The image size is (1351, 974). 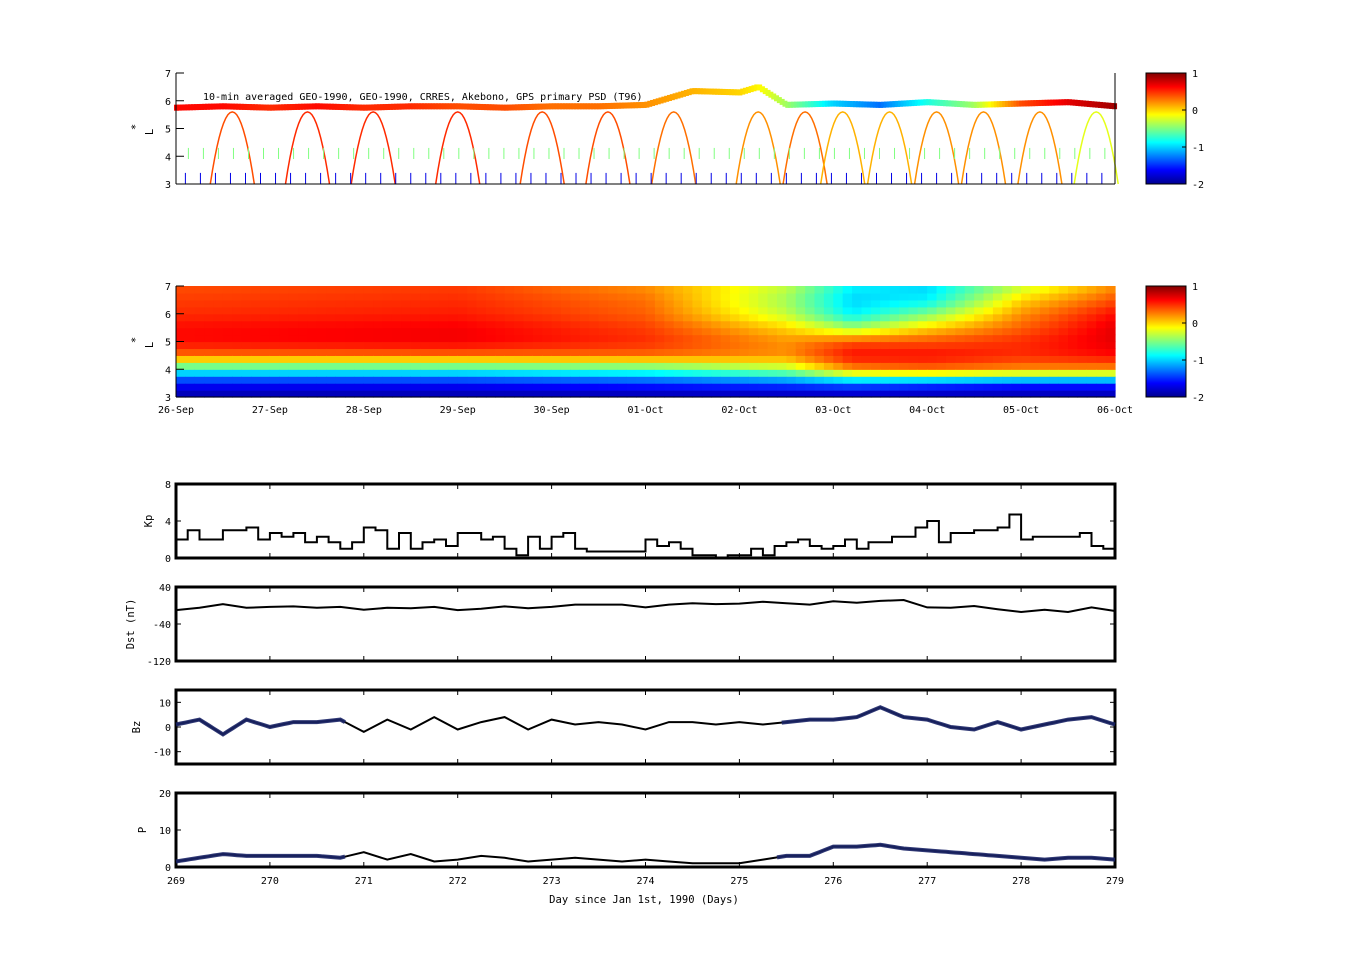 What do you see at coordinates (168, 185) in the screenshot?
I see `p1-ytick-label-0: 3` at bounding box center [168, 185].